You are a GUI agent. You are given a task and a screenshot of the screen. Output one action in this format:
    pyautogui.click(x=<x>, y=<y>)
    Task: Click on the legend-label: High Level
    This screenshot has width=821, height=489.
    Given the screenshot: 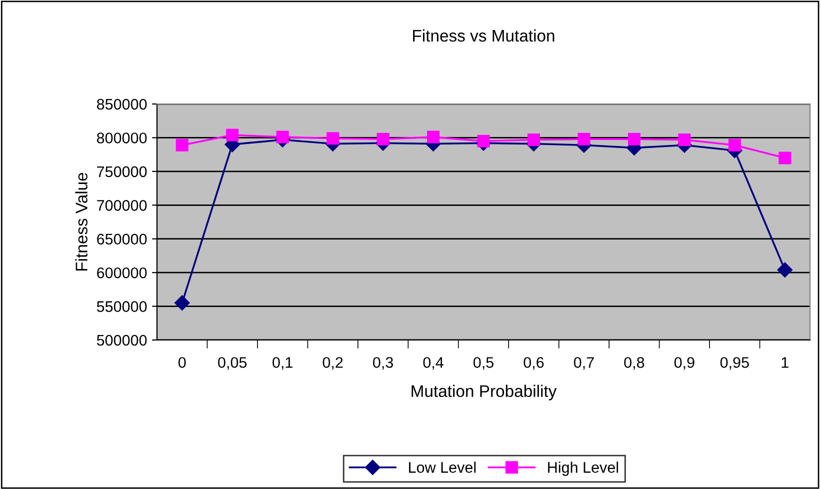 What is the action you would take?
    pyautogui.click(x=583, y=469)
    